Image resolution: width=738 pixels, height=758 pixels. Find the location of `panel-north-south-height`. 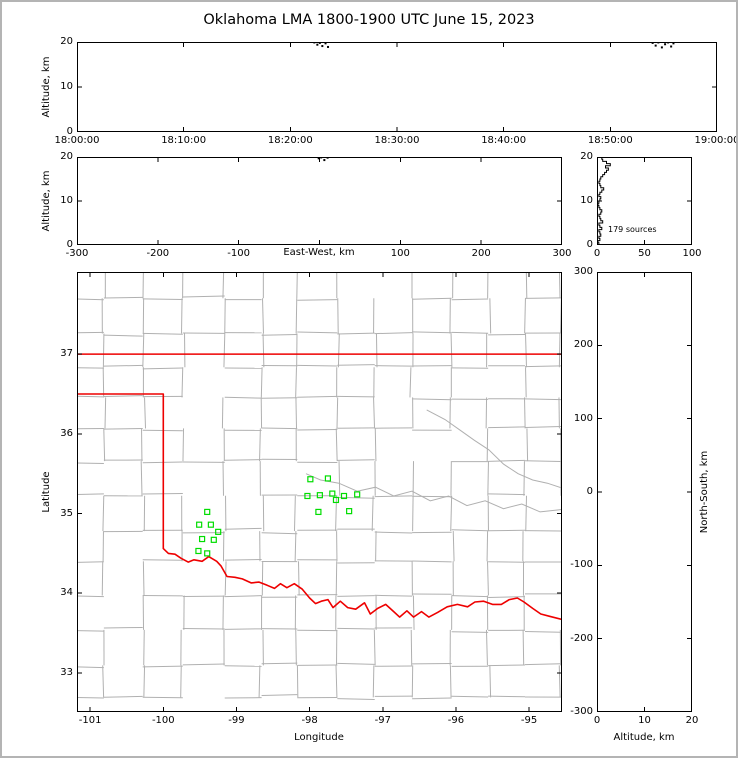

panel-north-south-height is located at coordinates (644, 492).